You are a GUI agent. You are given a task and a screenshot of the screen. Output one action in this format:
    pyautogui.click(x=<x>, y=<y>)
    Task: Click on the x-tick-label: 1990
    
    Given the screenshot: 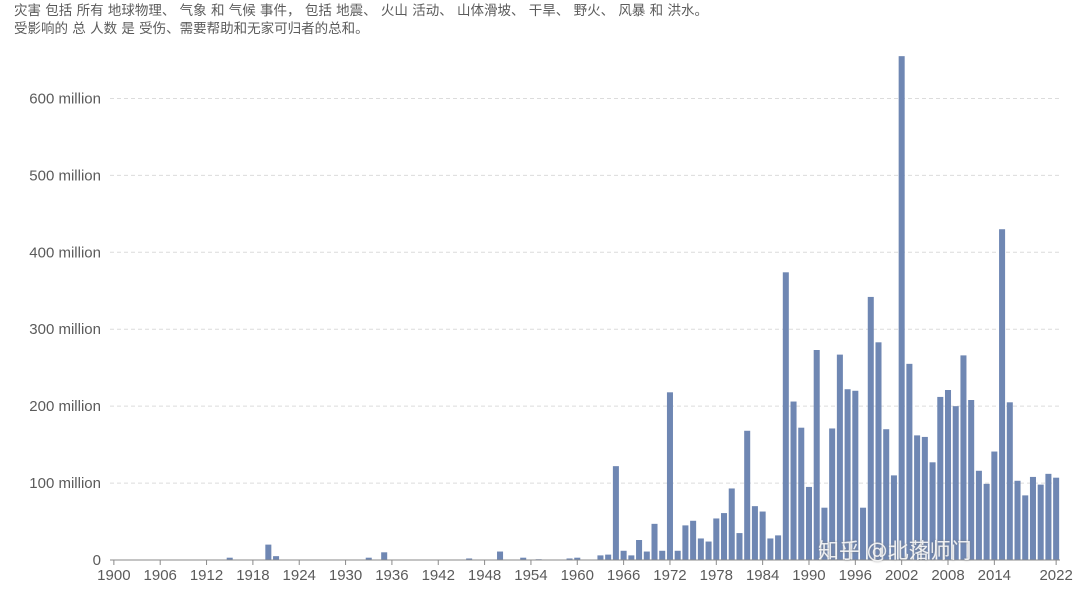 What is the action you would take?
    pyautogui.click(x=808, y=575)
    